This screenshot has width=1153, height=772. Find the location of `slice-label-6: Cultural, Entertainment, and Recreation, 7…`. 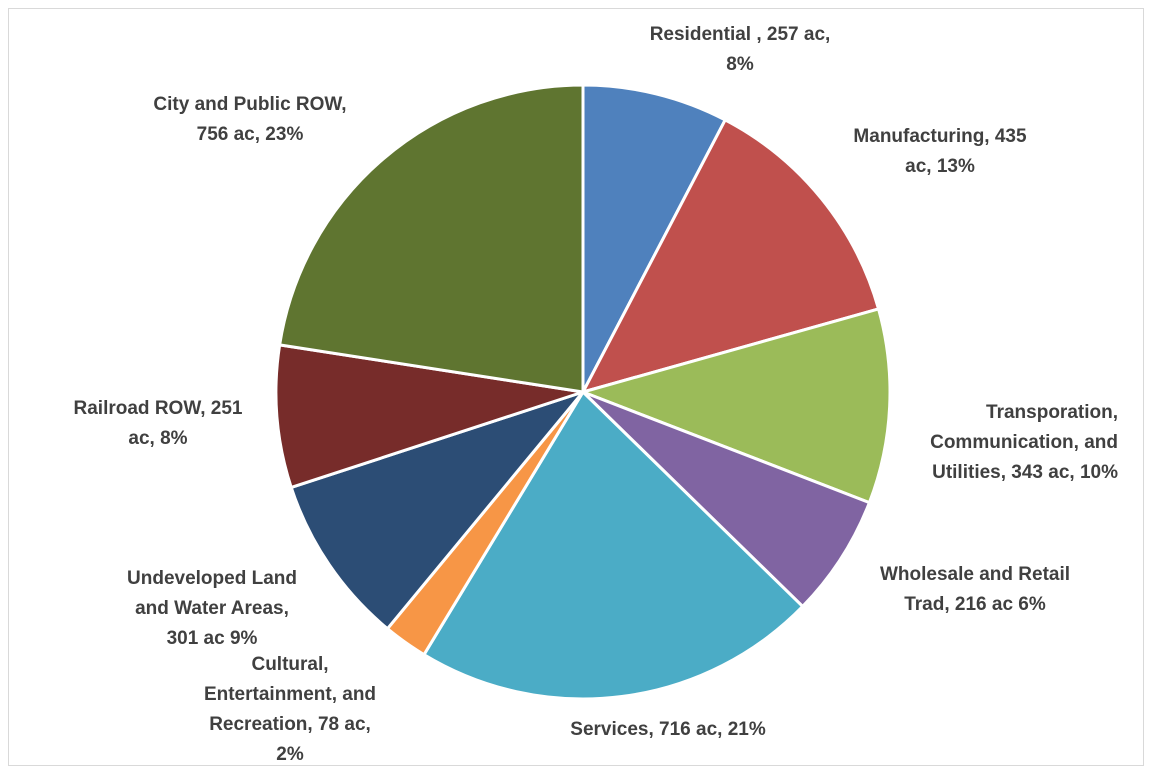

slice-label-6: Cultural, Entertainment, and Recreation, 7… is located at coordinates (290, 709).